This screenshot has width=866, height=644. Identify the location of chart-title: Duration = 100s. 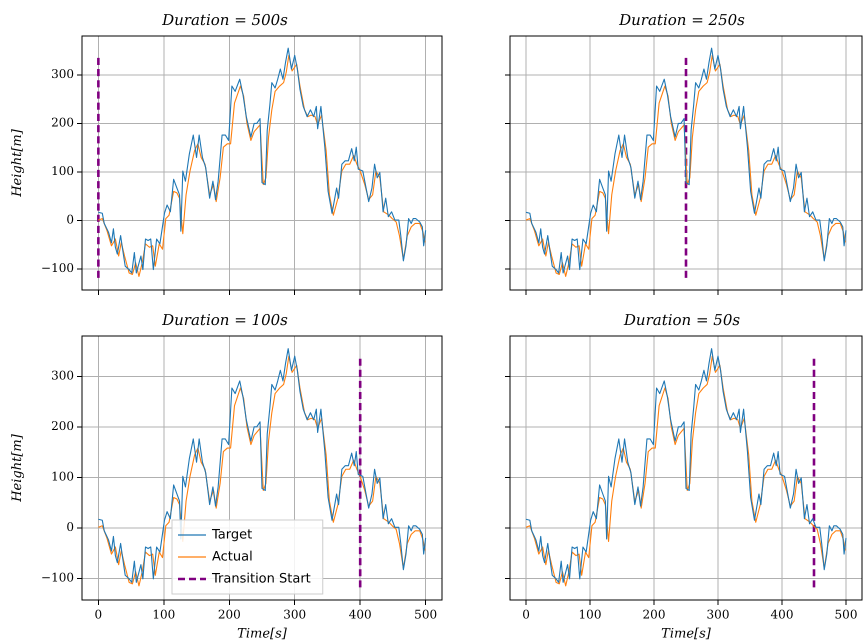
(224, 319).